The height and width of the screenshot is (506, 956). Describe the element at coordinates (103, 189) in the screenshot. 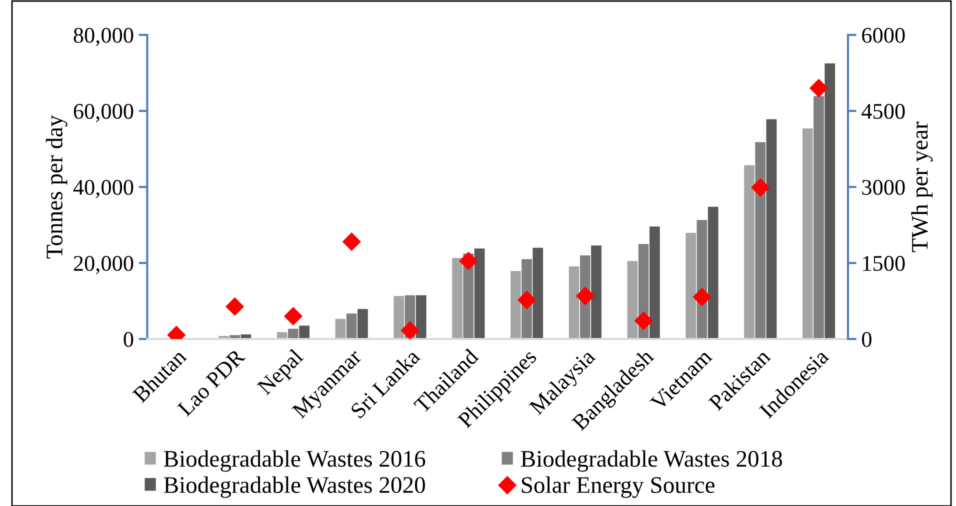

I see `y-tick-label: 40,000` at that location.